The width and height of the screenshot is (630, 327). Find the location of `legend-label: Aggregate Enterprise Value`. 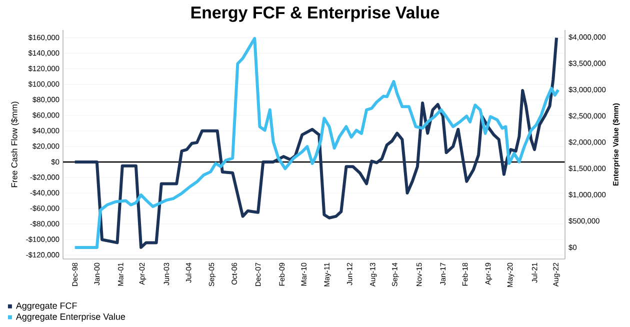

legend-label: Aggregate Enterprise Value is located at coordinates (71, 317).